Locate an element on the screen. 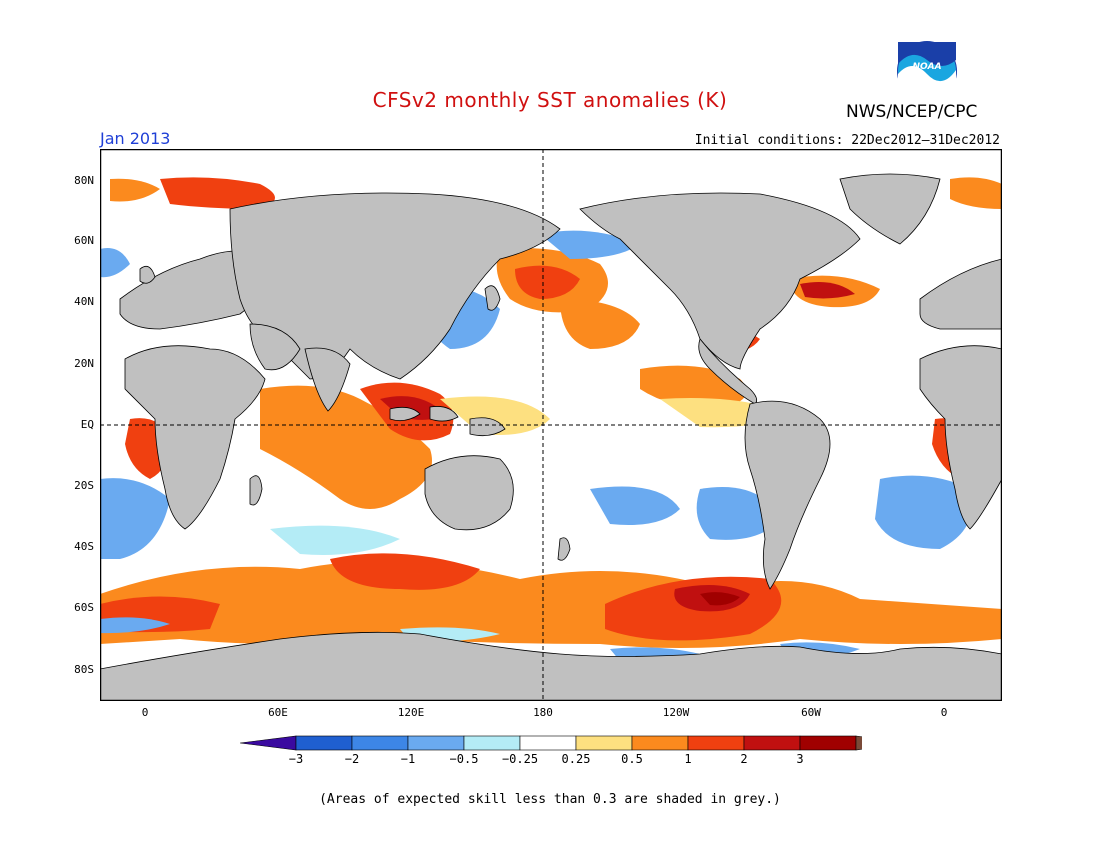  noaa-logo: NOAA is located at coordinates (927, 71).